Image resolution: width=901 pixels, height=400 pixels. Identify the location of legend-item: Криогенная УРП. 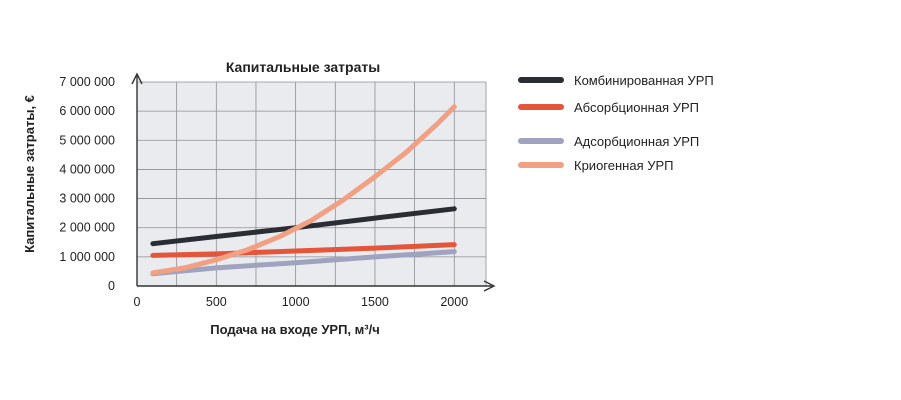
(596, 165).